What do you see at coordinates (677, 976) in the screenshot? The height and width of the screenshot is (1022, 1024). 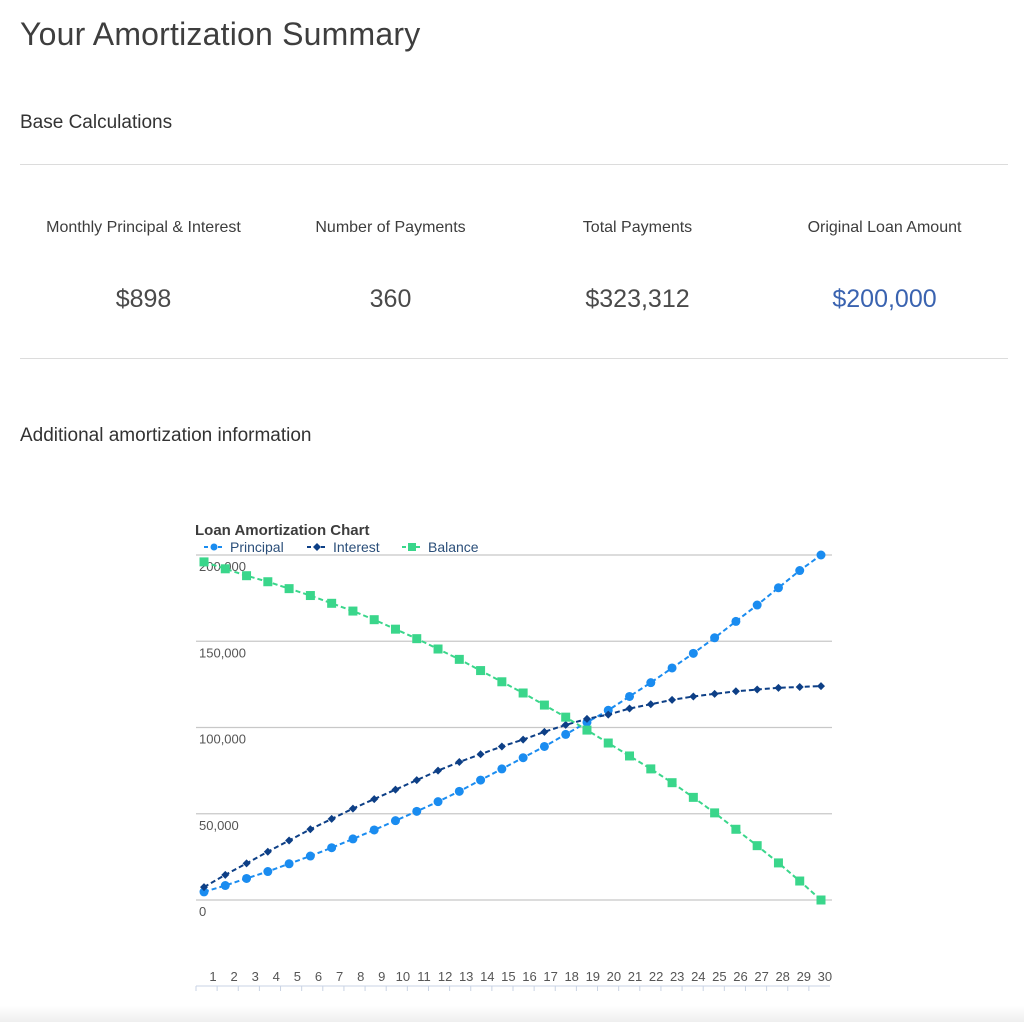 I see `x-tick-label: 23` at bounding box center [677, 976].